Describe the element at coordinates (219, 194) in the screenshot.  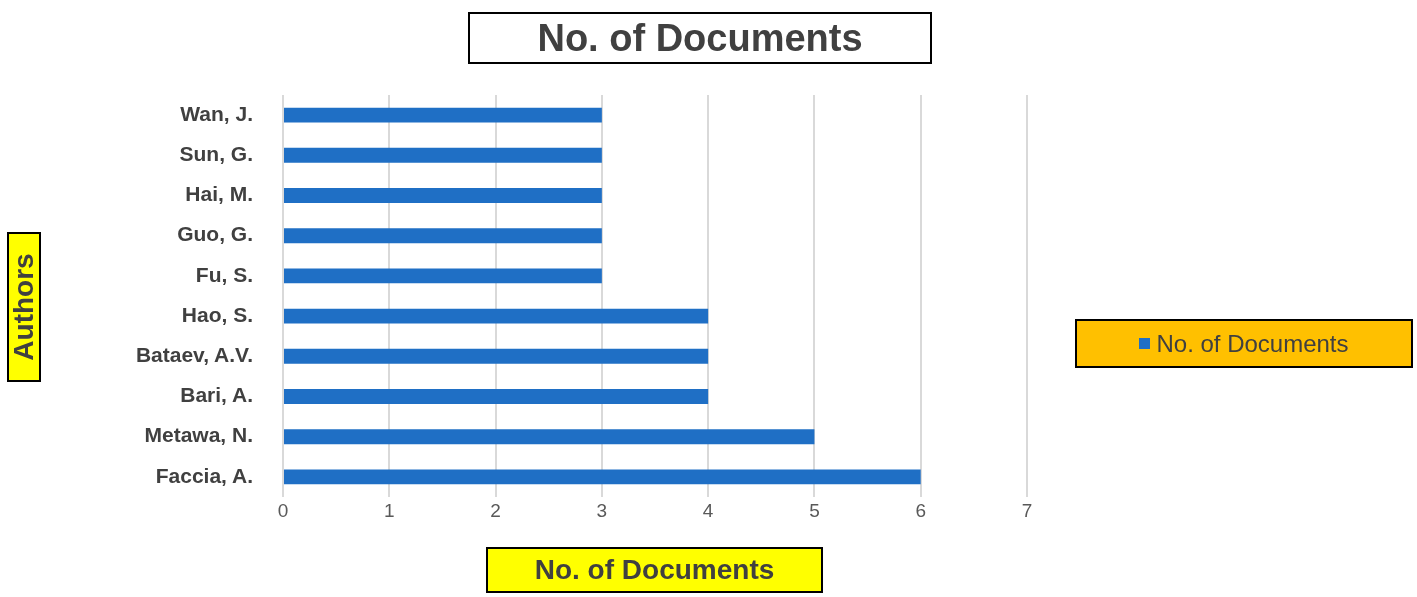
I see `y-tick-label: Hai, M.` at that location.